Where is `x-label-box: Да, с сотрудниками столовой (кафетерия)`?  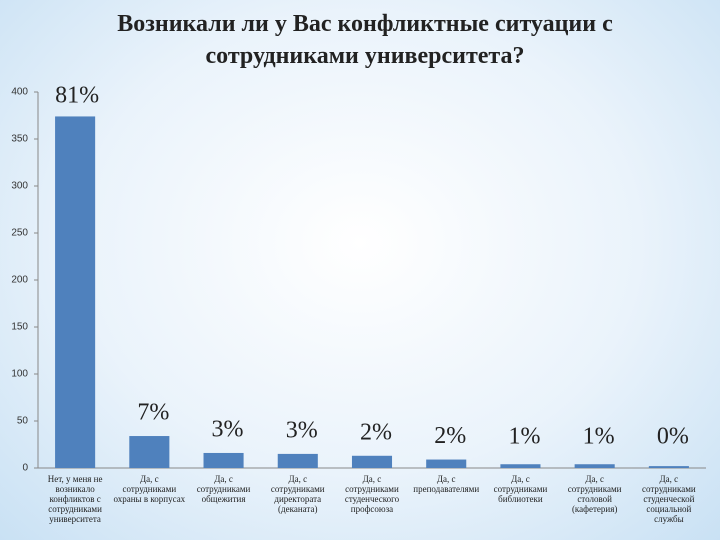
x-label-box: Да, с сотрудниками столовой (кафетерия) is located at coordinates (594, 494).